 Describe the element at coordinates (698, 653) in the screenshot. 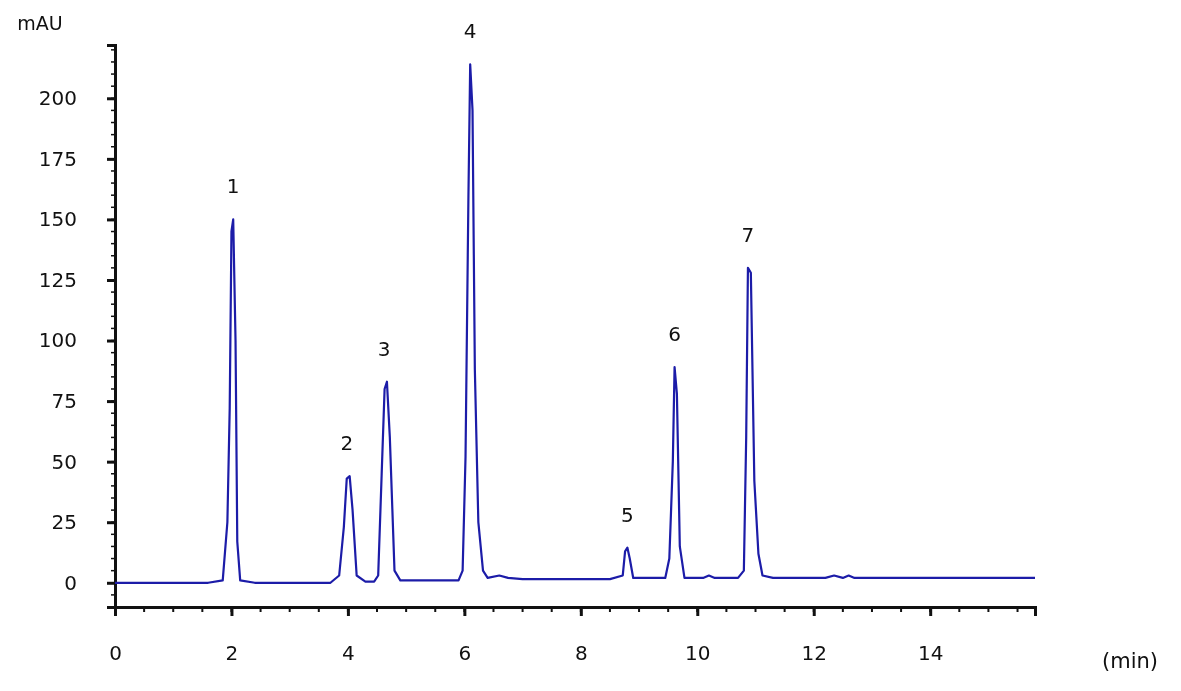

I see `x-tick-label: 10` at that location.